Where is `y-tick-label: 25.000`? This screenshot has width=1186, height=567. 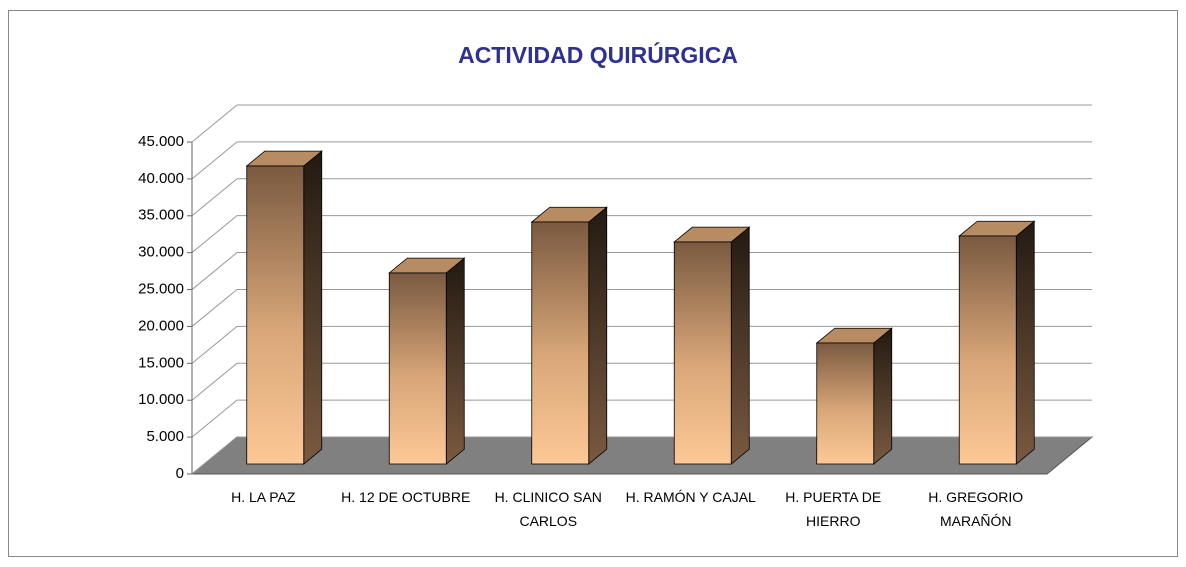
y-tick-label: 25.000 is located at coordinates (161, 289).